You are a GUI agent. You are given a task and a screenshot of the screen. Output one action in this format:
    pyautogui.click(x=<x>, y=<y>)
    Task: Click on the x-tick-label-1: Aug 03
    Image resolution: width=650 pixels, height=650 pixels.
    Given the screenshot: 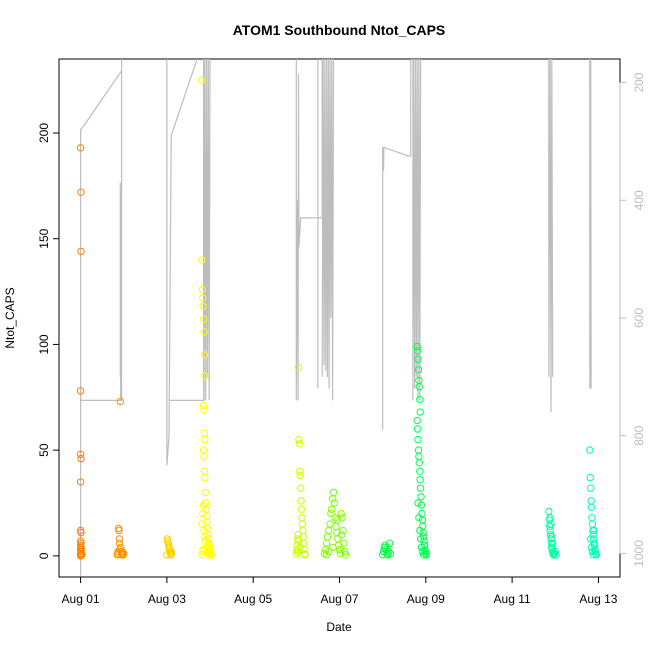 What is the action you would take?
    pyautogui.click(x=167, y=599)
    